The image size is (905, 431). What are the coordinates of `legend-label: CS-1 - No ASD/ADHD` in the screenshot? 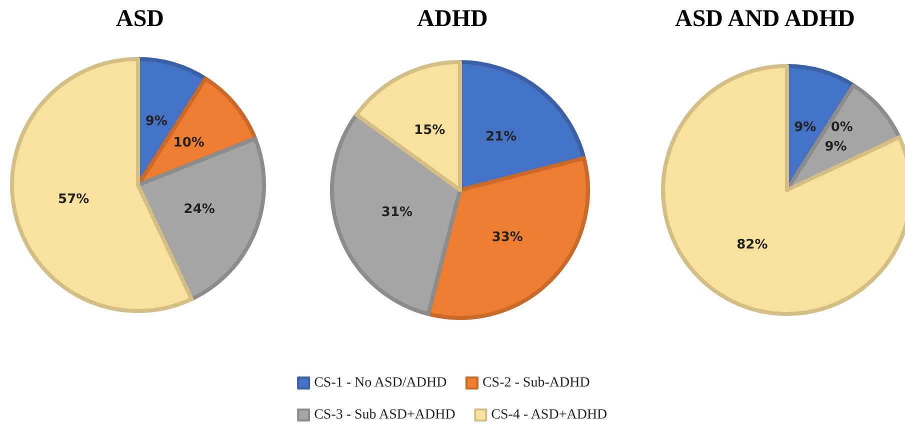 It's located at (380, 383).